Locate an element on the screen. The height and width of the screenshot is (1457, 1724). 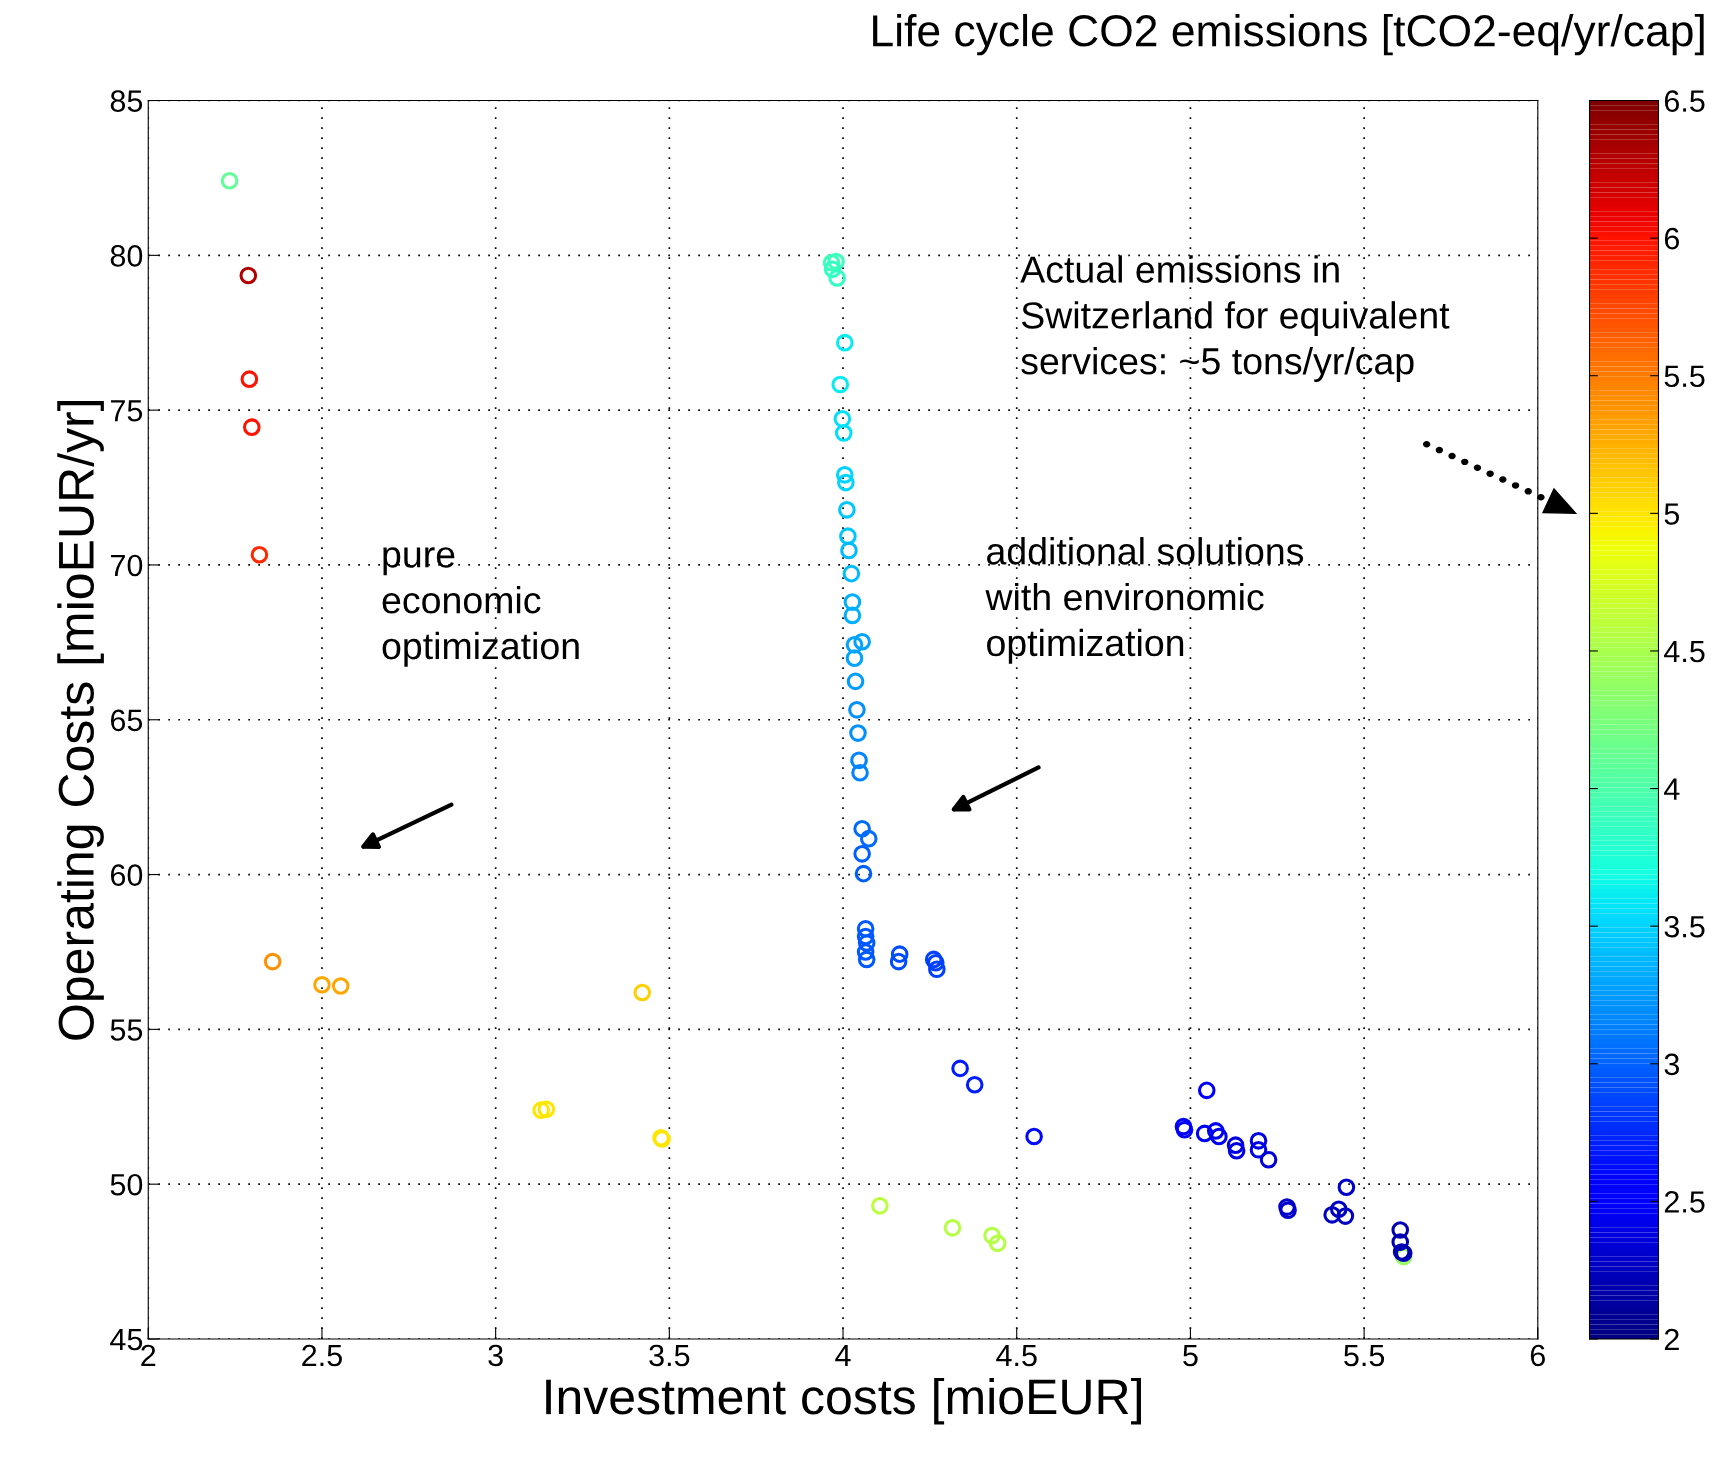
color-bar-label: 4 is located at coordinates (1672, 789).